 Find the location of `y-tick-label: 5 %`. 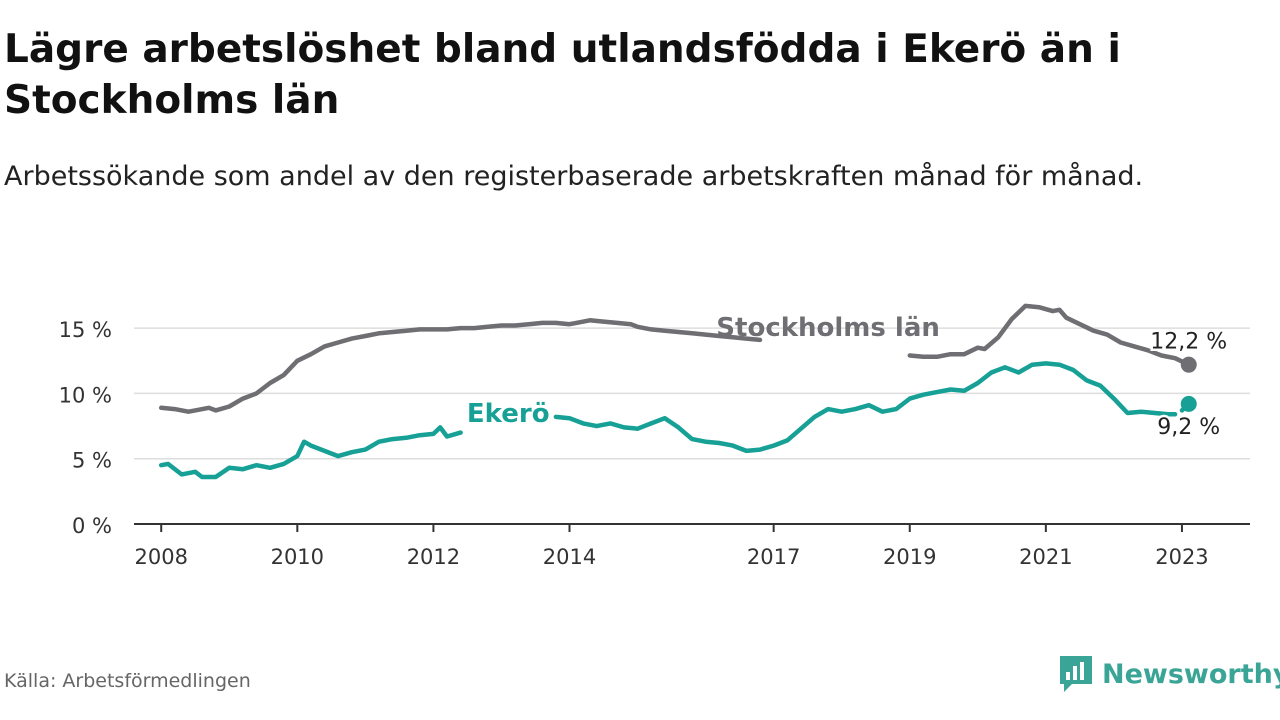

y-tick-label: 5 % is located at coordinates (92, 461).